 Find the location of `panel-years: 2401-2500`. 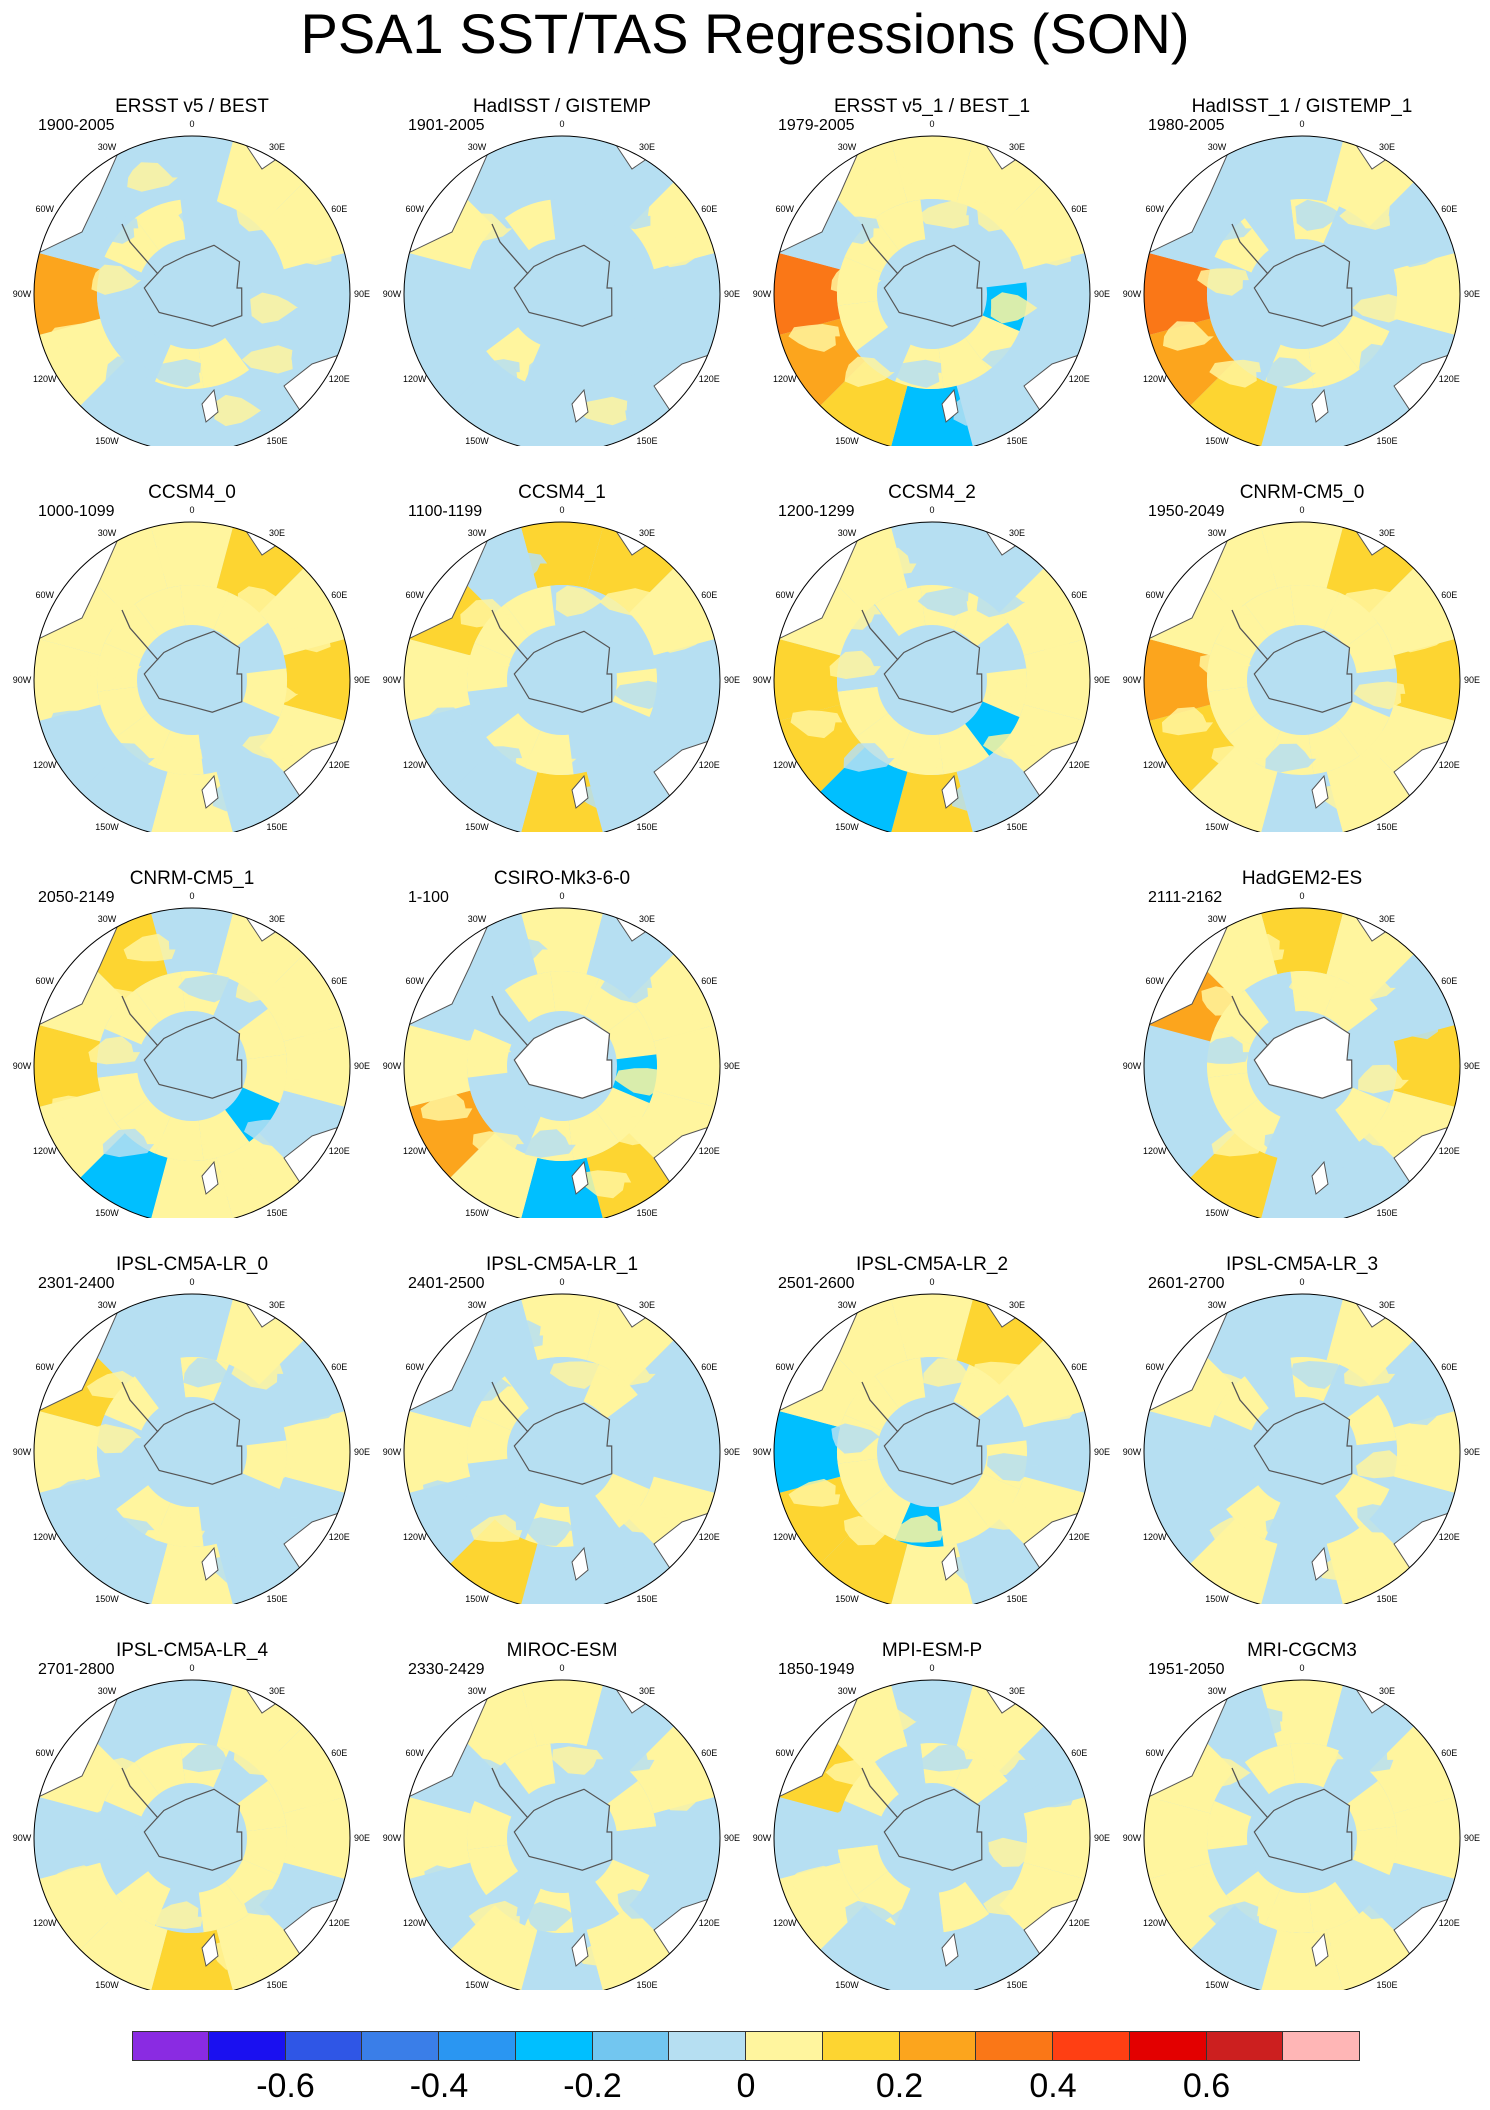

panel-years: 2401-2500 is located at coordinates (446, 1283).